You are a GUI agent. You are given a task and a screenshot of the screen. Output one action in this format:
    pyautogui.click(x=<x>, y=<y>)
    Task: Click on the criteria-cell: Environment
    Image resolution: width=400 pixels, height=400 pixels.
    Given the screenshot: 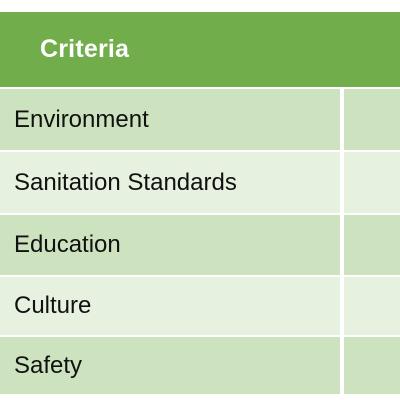 What is the action you would take?
    pyautogui.click(x=171, y=119)
    